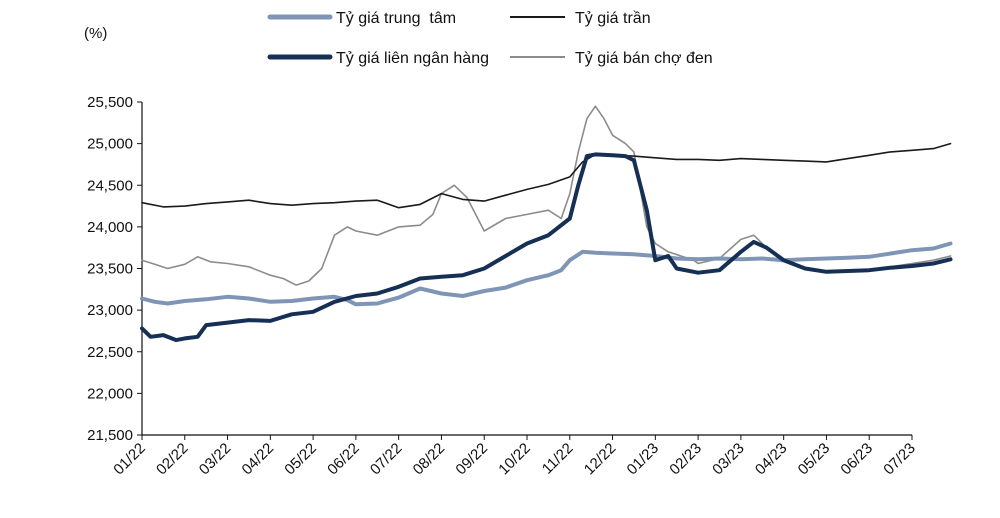 The height and width of the screenshot is (518, 1000). Describe the element at coordinates (643, 459) in the screenshot. I see `x-tick-label: 01/23` at that location.